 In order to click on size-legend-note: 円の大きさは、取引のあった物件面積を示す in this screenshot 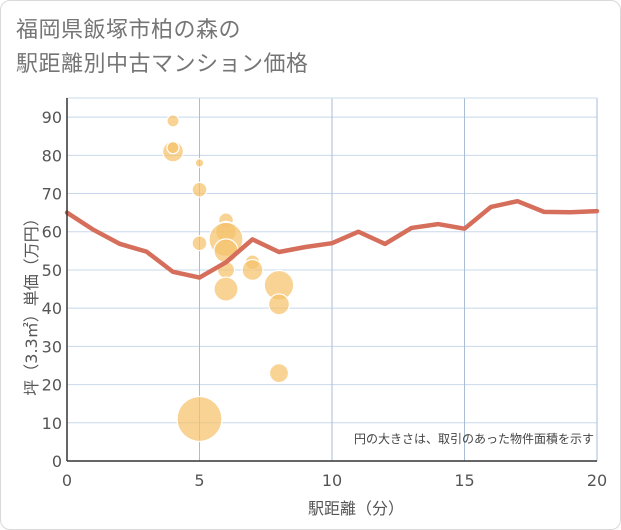, I will do `click(474, 438)`.